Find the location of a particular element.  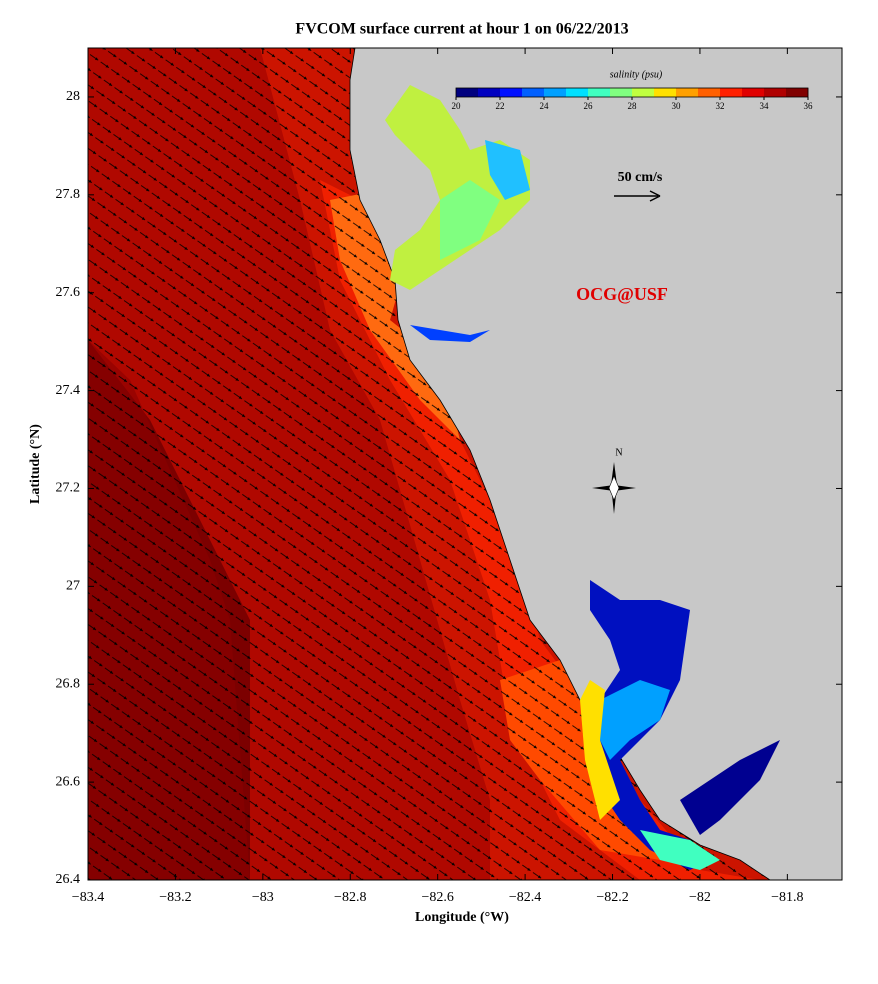

colorbar-label: salinity (psu) is located at coordinates (636, 74).